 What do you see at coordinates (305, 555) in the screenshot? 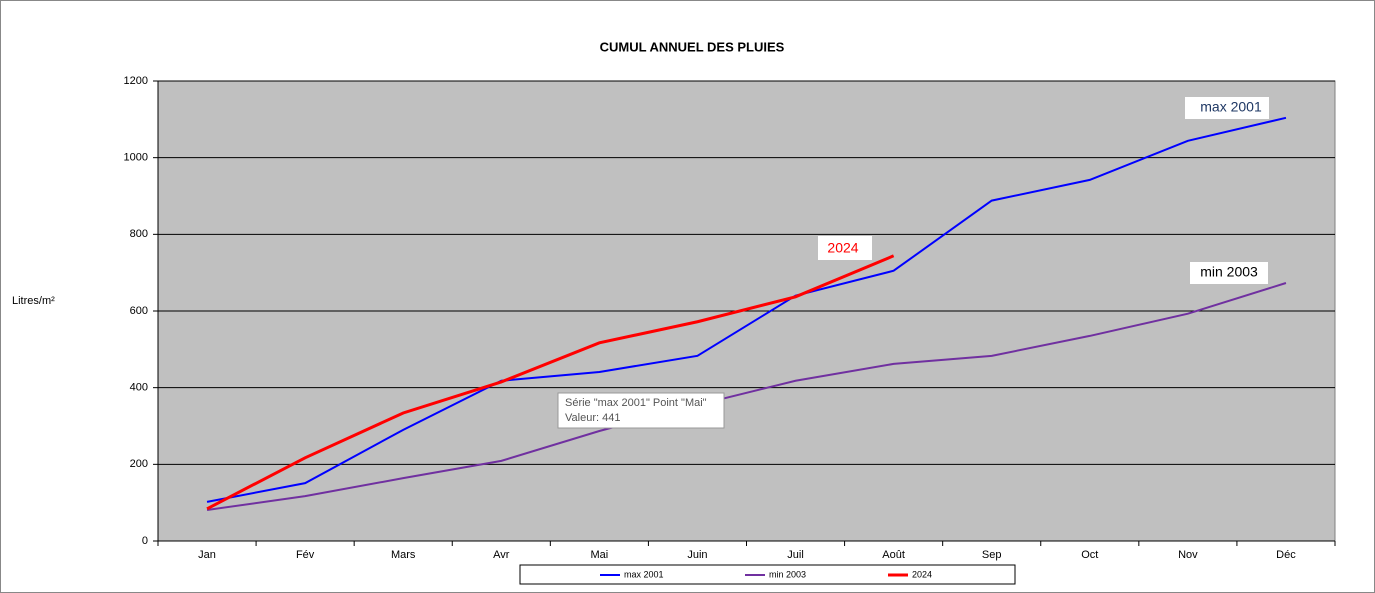
I see `x-tick-label: Fév` at bounding box center [305, 555].